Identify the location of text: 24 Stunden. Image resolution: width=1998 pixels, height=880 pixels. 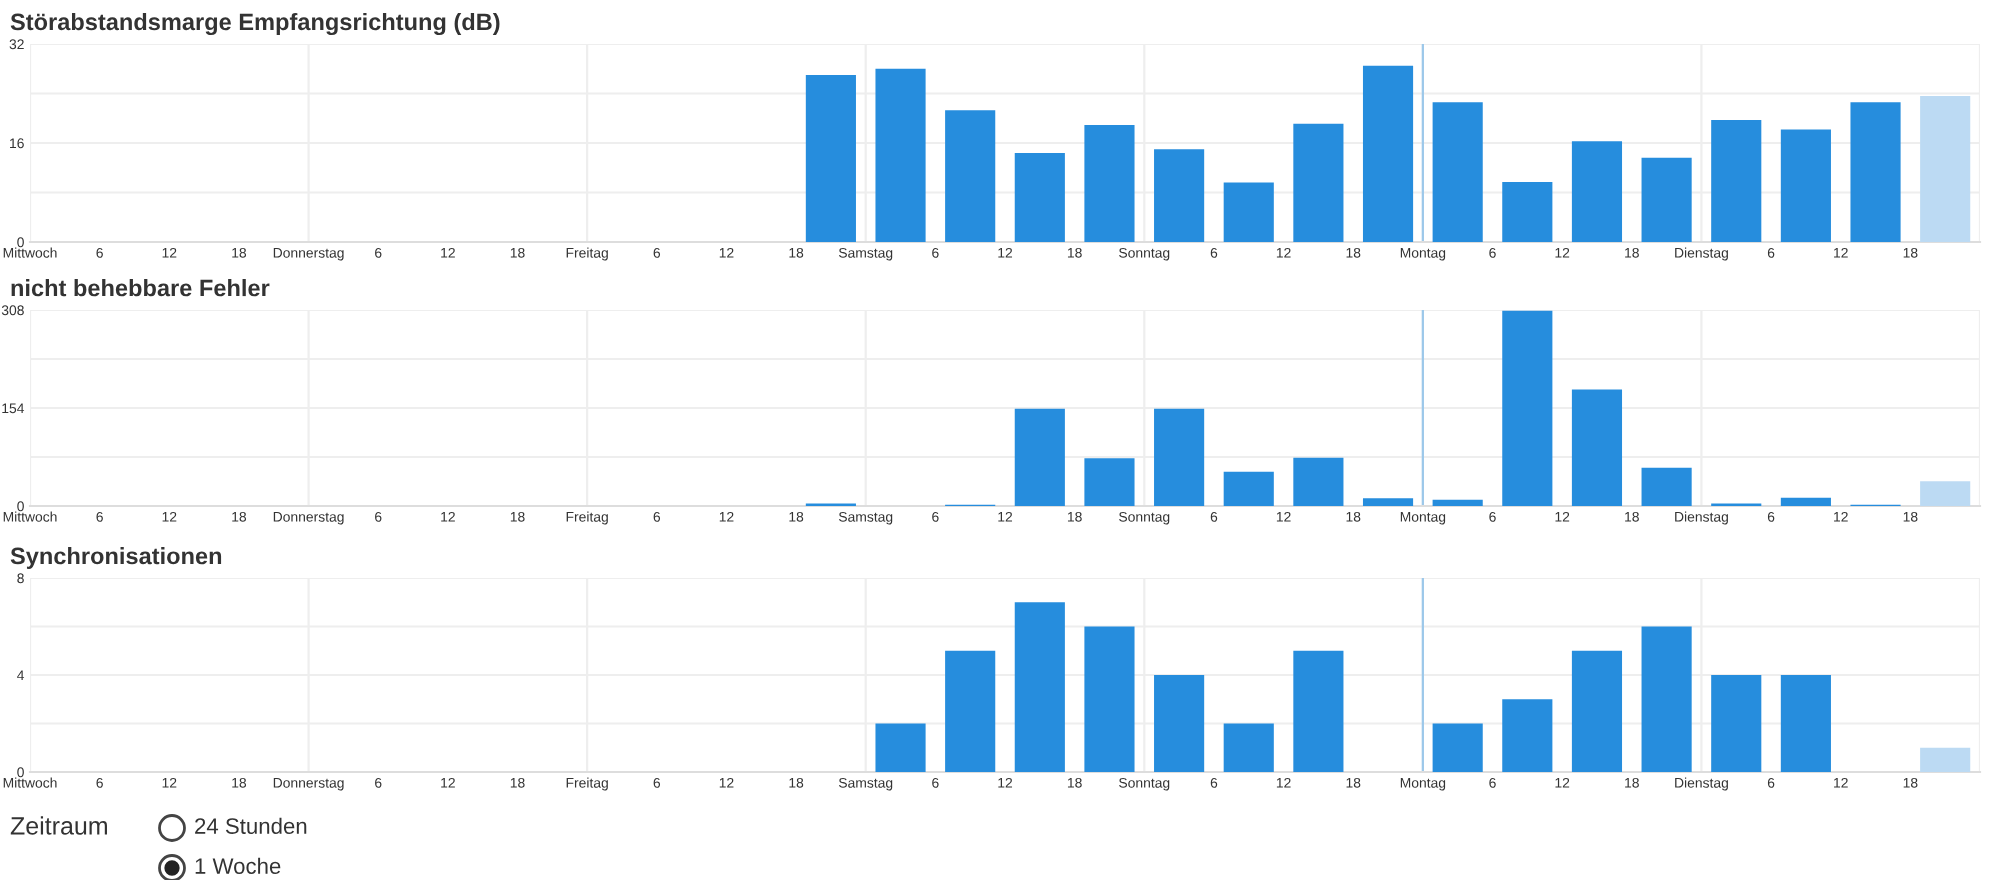
(251, 825).